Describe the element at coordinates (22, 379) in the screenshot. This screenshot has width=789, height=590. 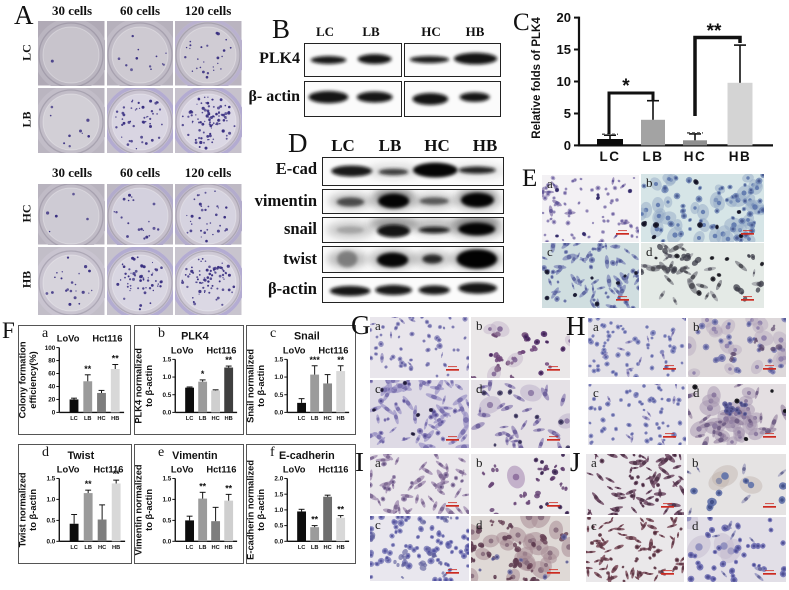
I see `svg-text: Colony formation` at that location.